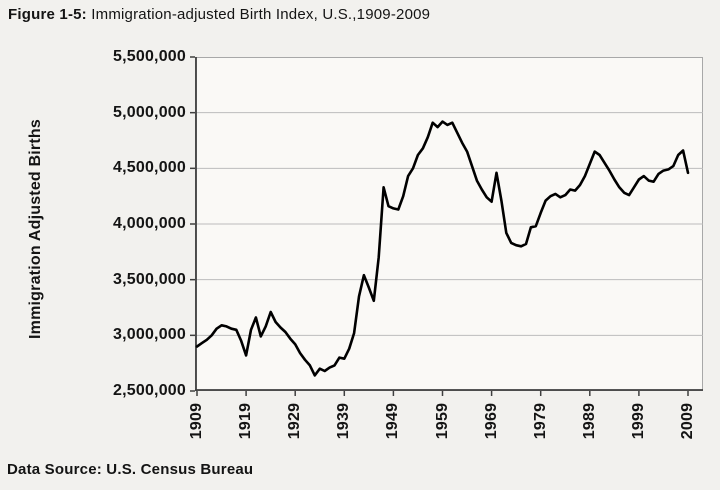 The width and height of the screenshot is (720, 490). I want to click on x-tick-label: 1969, so click(491, 421).